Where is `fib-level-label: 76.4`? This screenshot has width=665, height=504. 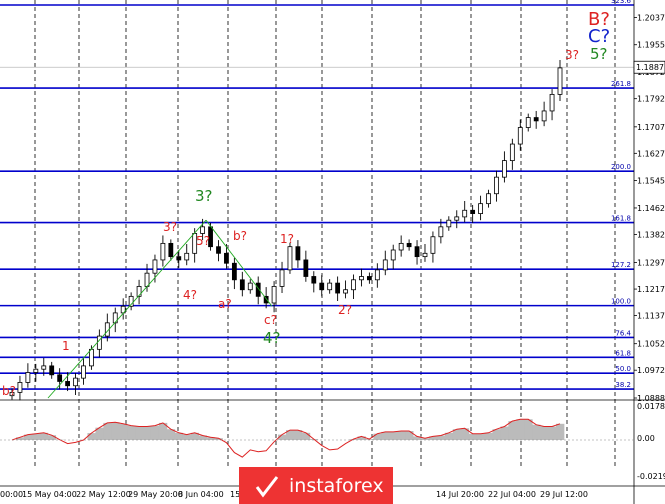
fib-level-label: 76.4 is located at coordinates (623, 333).